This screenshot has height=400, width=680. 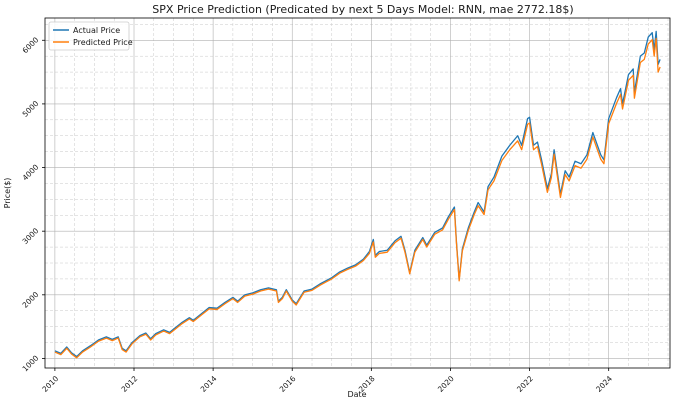 I want to click on legend: Actual Price Predicted Price, so click(x=90, y=36).